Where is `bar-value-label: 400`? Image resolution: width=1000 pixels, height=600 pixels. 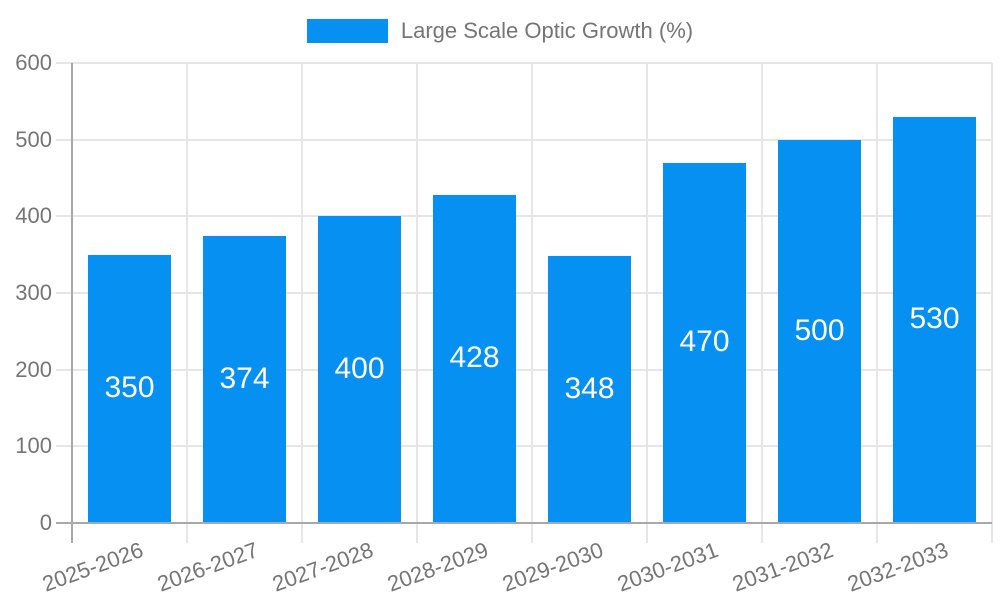 bar-value-label: 400 is located at coordinates (359, 369).